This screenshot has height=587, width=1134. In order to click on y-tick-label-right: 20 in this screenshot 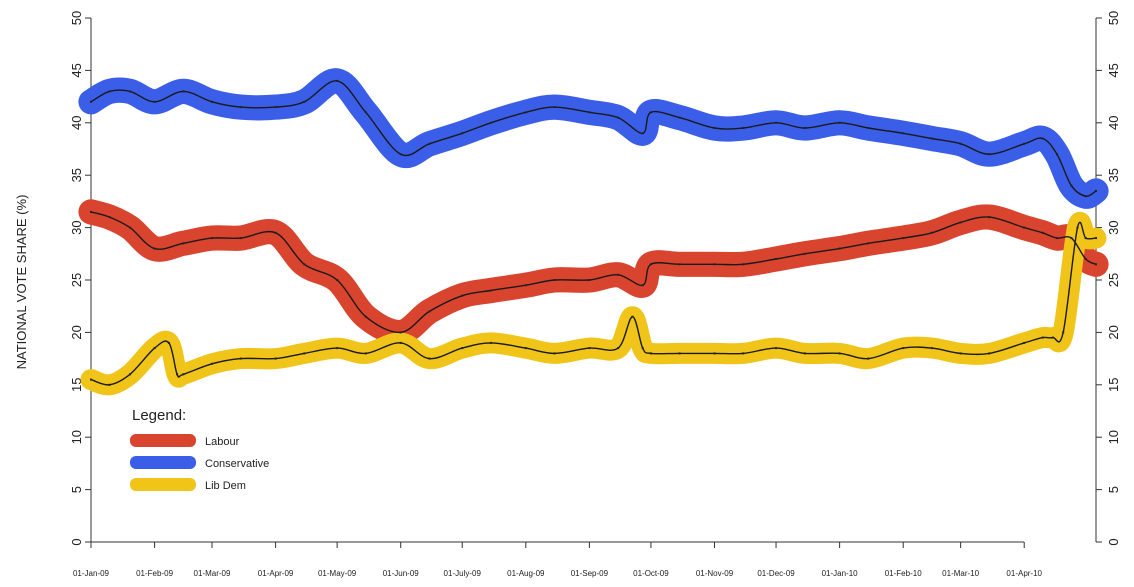, I will do `click(1113, 332)`.